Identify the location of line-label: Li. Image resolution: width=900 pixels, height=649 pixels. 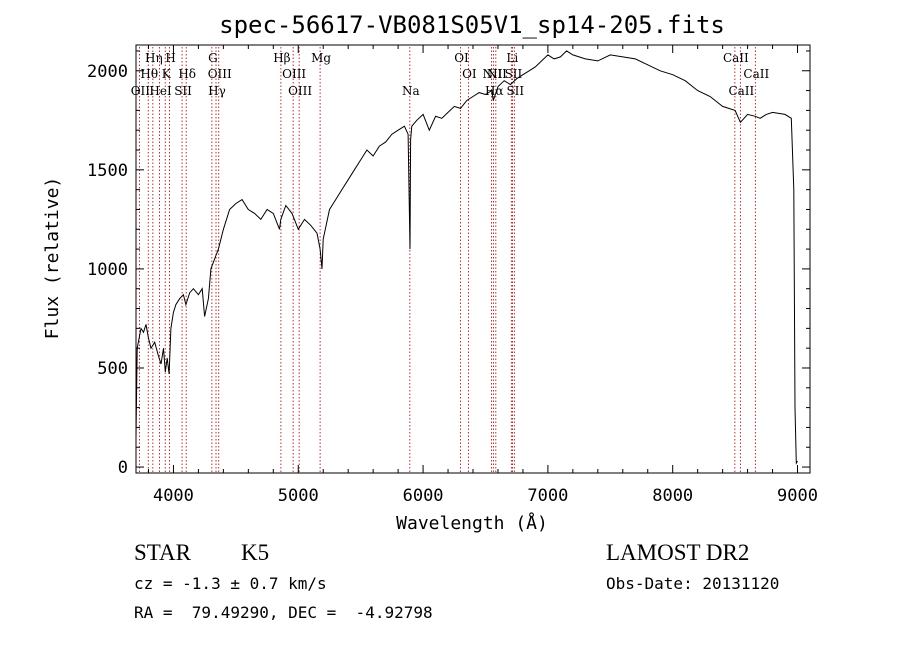
(512, 58).